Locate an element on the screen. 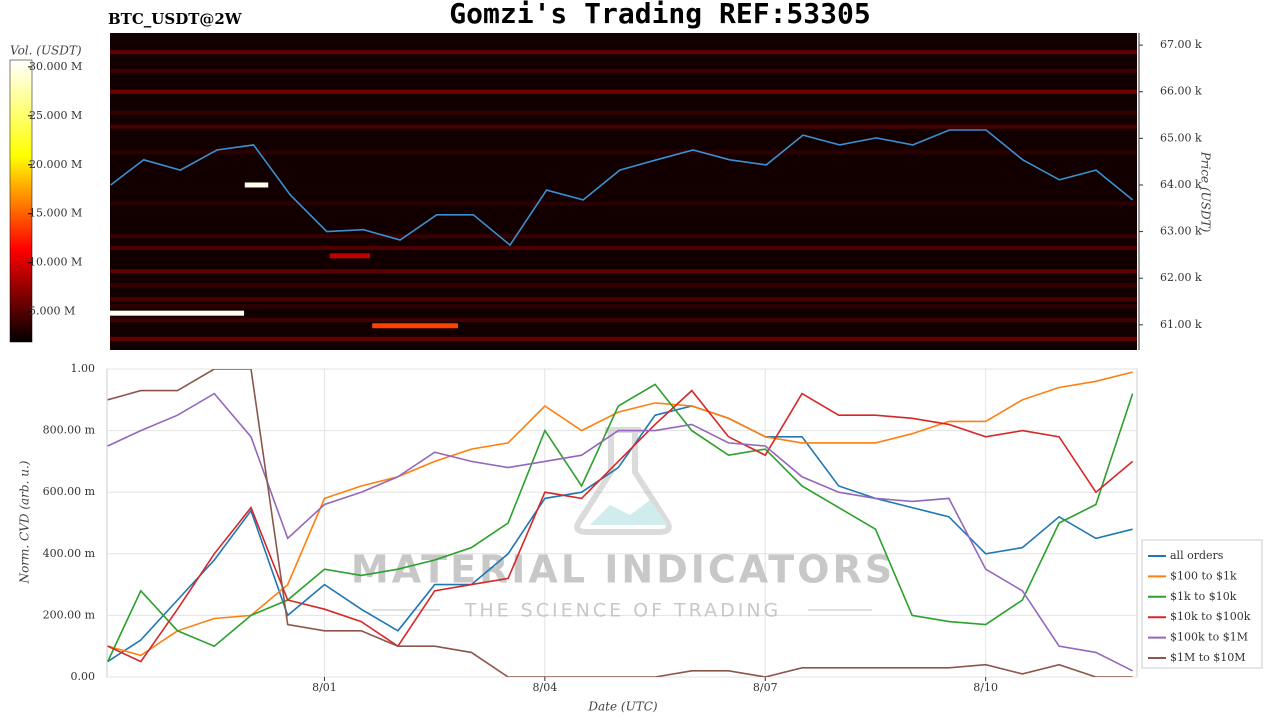 This screenshot has width=1280, height=720. y-tick-label: 1.00 is located at coordinates (83, 368).